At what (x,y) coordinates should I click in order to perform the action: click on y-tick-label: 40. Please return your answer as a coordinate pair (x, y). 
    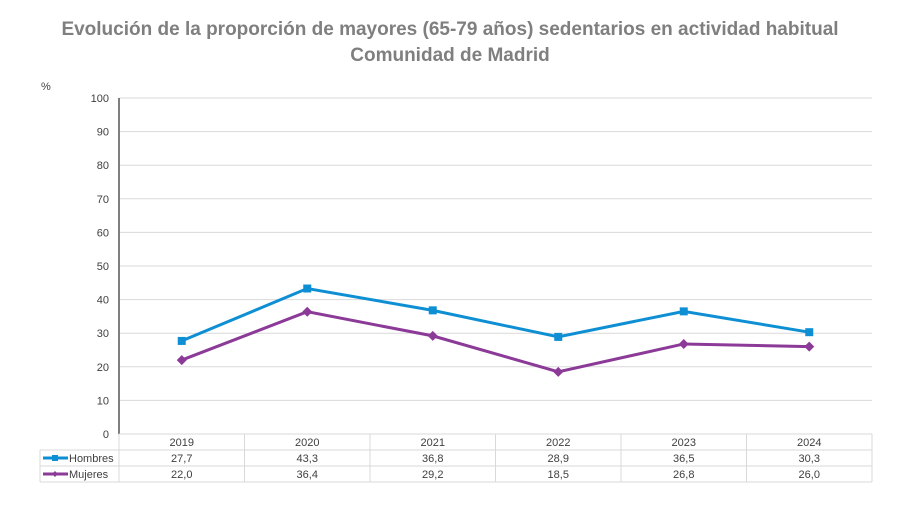
    Looking at the image, I should click on (103, 301).